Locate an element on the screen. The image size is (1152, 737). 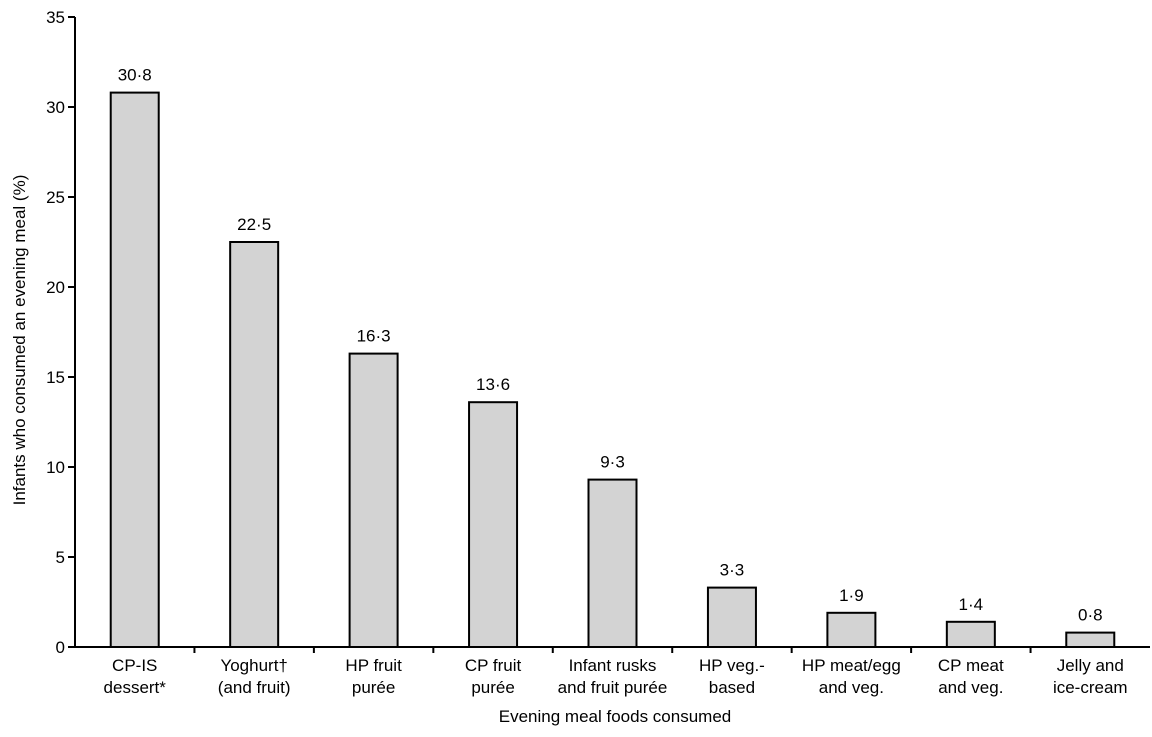
category-label: CP fruit purée is located at coordinates (493, 676).